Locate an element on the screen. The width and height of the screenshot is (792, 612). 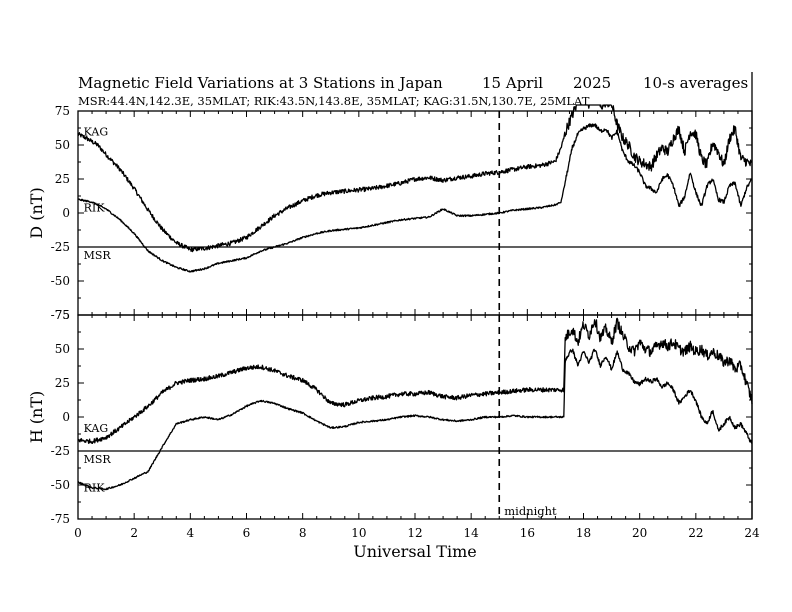
y-axis-title: D (nT) is located at coordinates (36, 212).